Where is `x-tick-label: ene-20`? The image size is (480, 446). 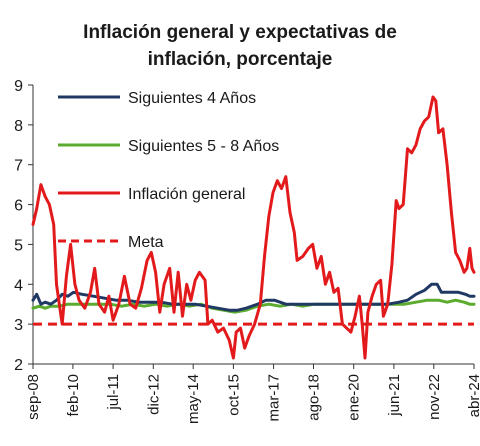 x-tick-label: ene-20 is located at coordinates (354, 397).